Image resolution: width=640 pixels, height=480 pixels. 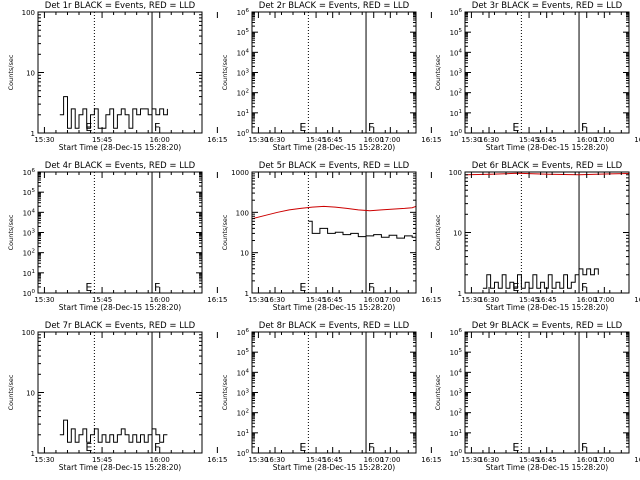 What do you see at coordinates (334, 6) in the screenshot?
I see `chart-title: Det 2r BLACK = Events, RED = LLD` at bounding box center [334, 6].